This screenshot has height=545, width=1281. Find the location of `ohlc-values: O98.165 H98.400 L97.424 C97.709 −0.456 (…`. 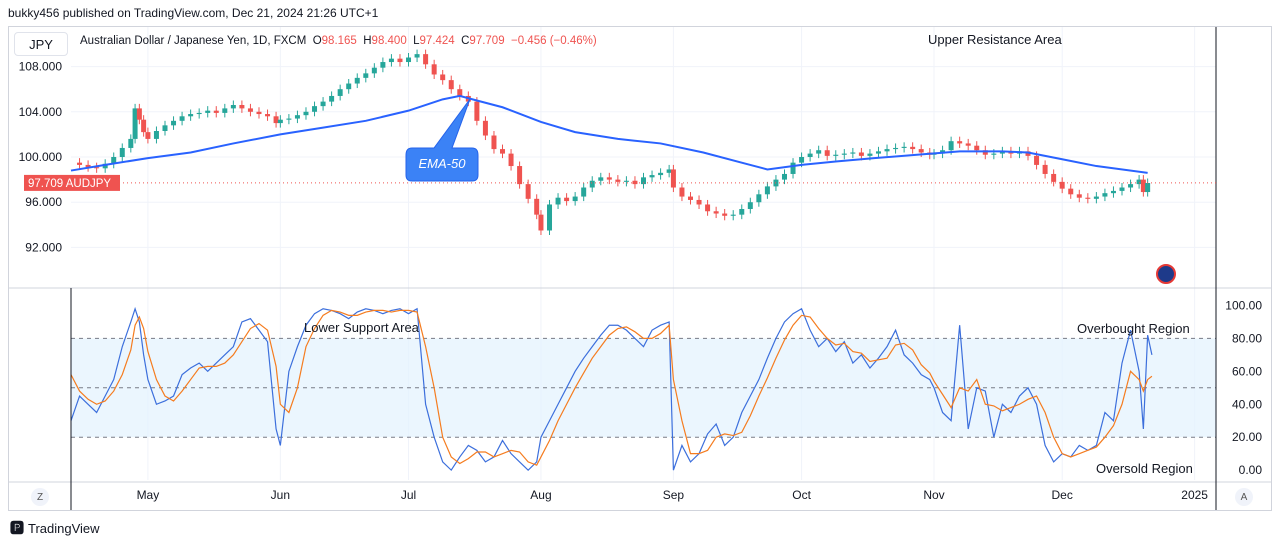

ohlc-values: O98.165 H98.400 L97.424 C97.709 −0.456 (… is located at coordinates (453, 41).